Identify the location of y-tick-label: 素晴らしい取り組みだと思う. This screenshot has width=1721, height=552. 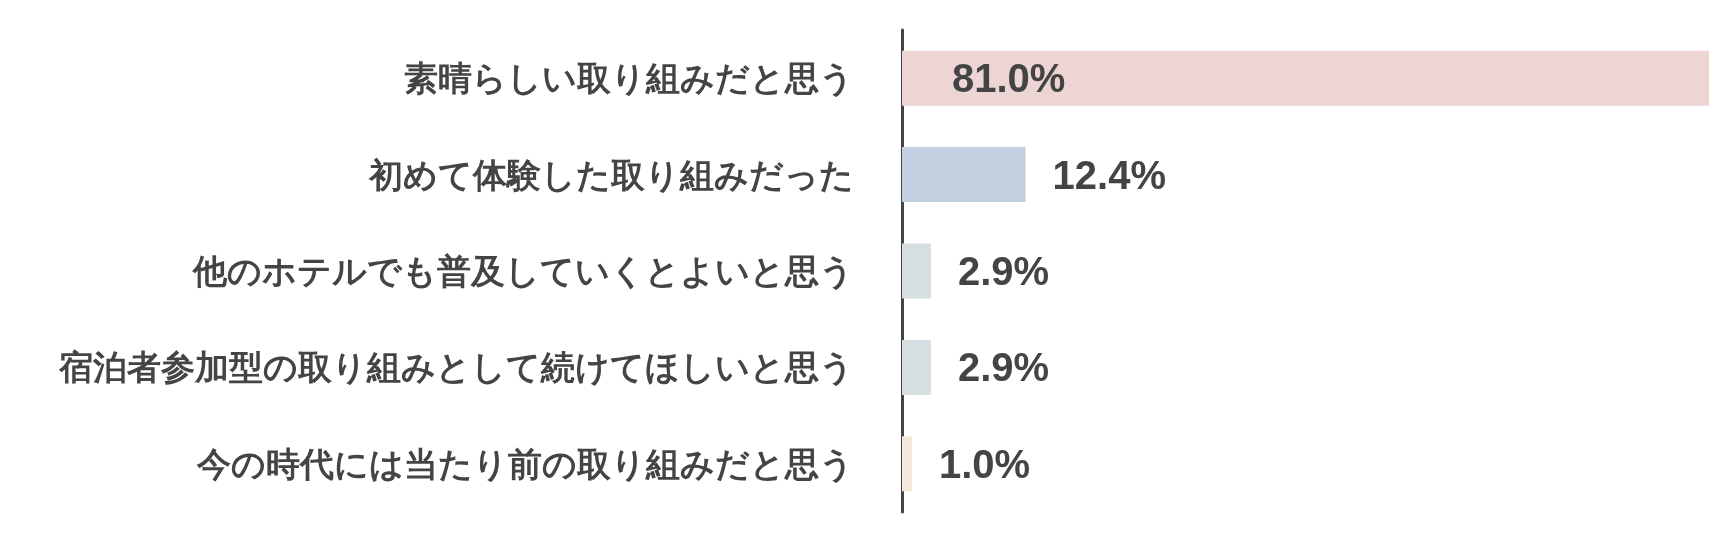
(629, 78).